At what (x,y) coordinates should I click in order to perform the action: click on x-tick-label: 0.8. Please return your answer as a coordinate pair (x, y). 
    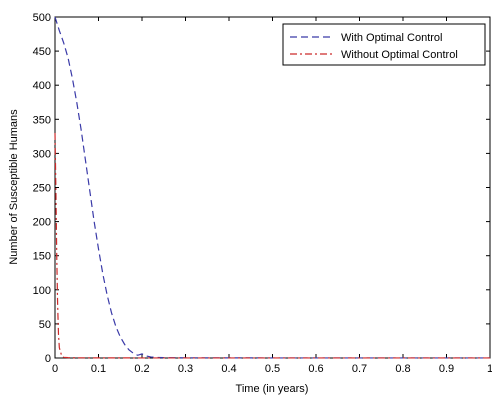
    Looking at the image, I should click on (402, 369).